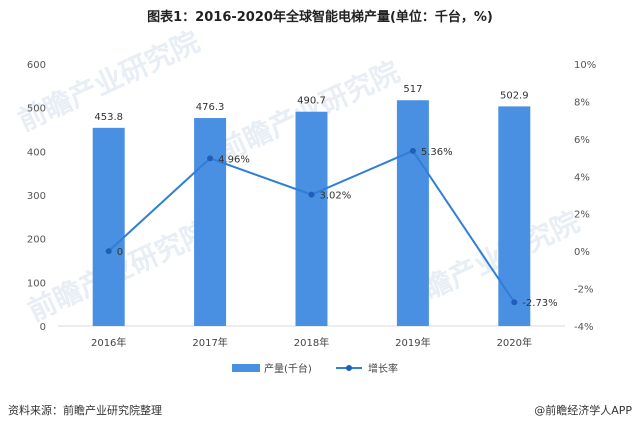 The width and height of the screenshot is (640, 427). I want to click on bar-value-label: 517, so click(412, 89).